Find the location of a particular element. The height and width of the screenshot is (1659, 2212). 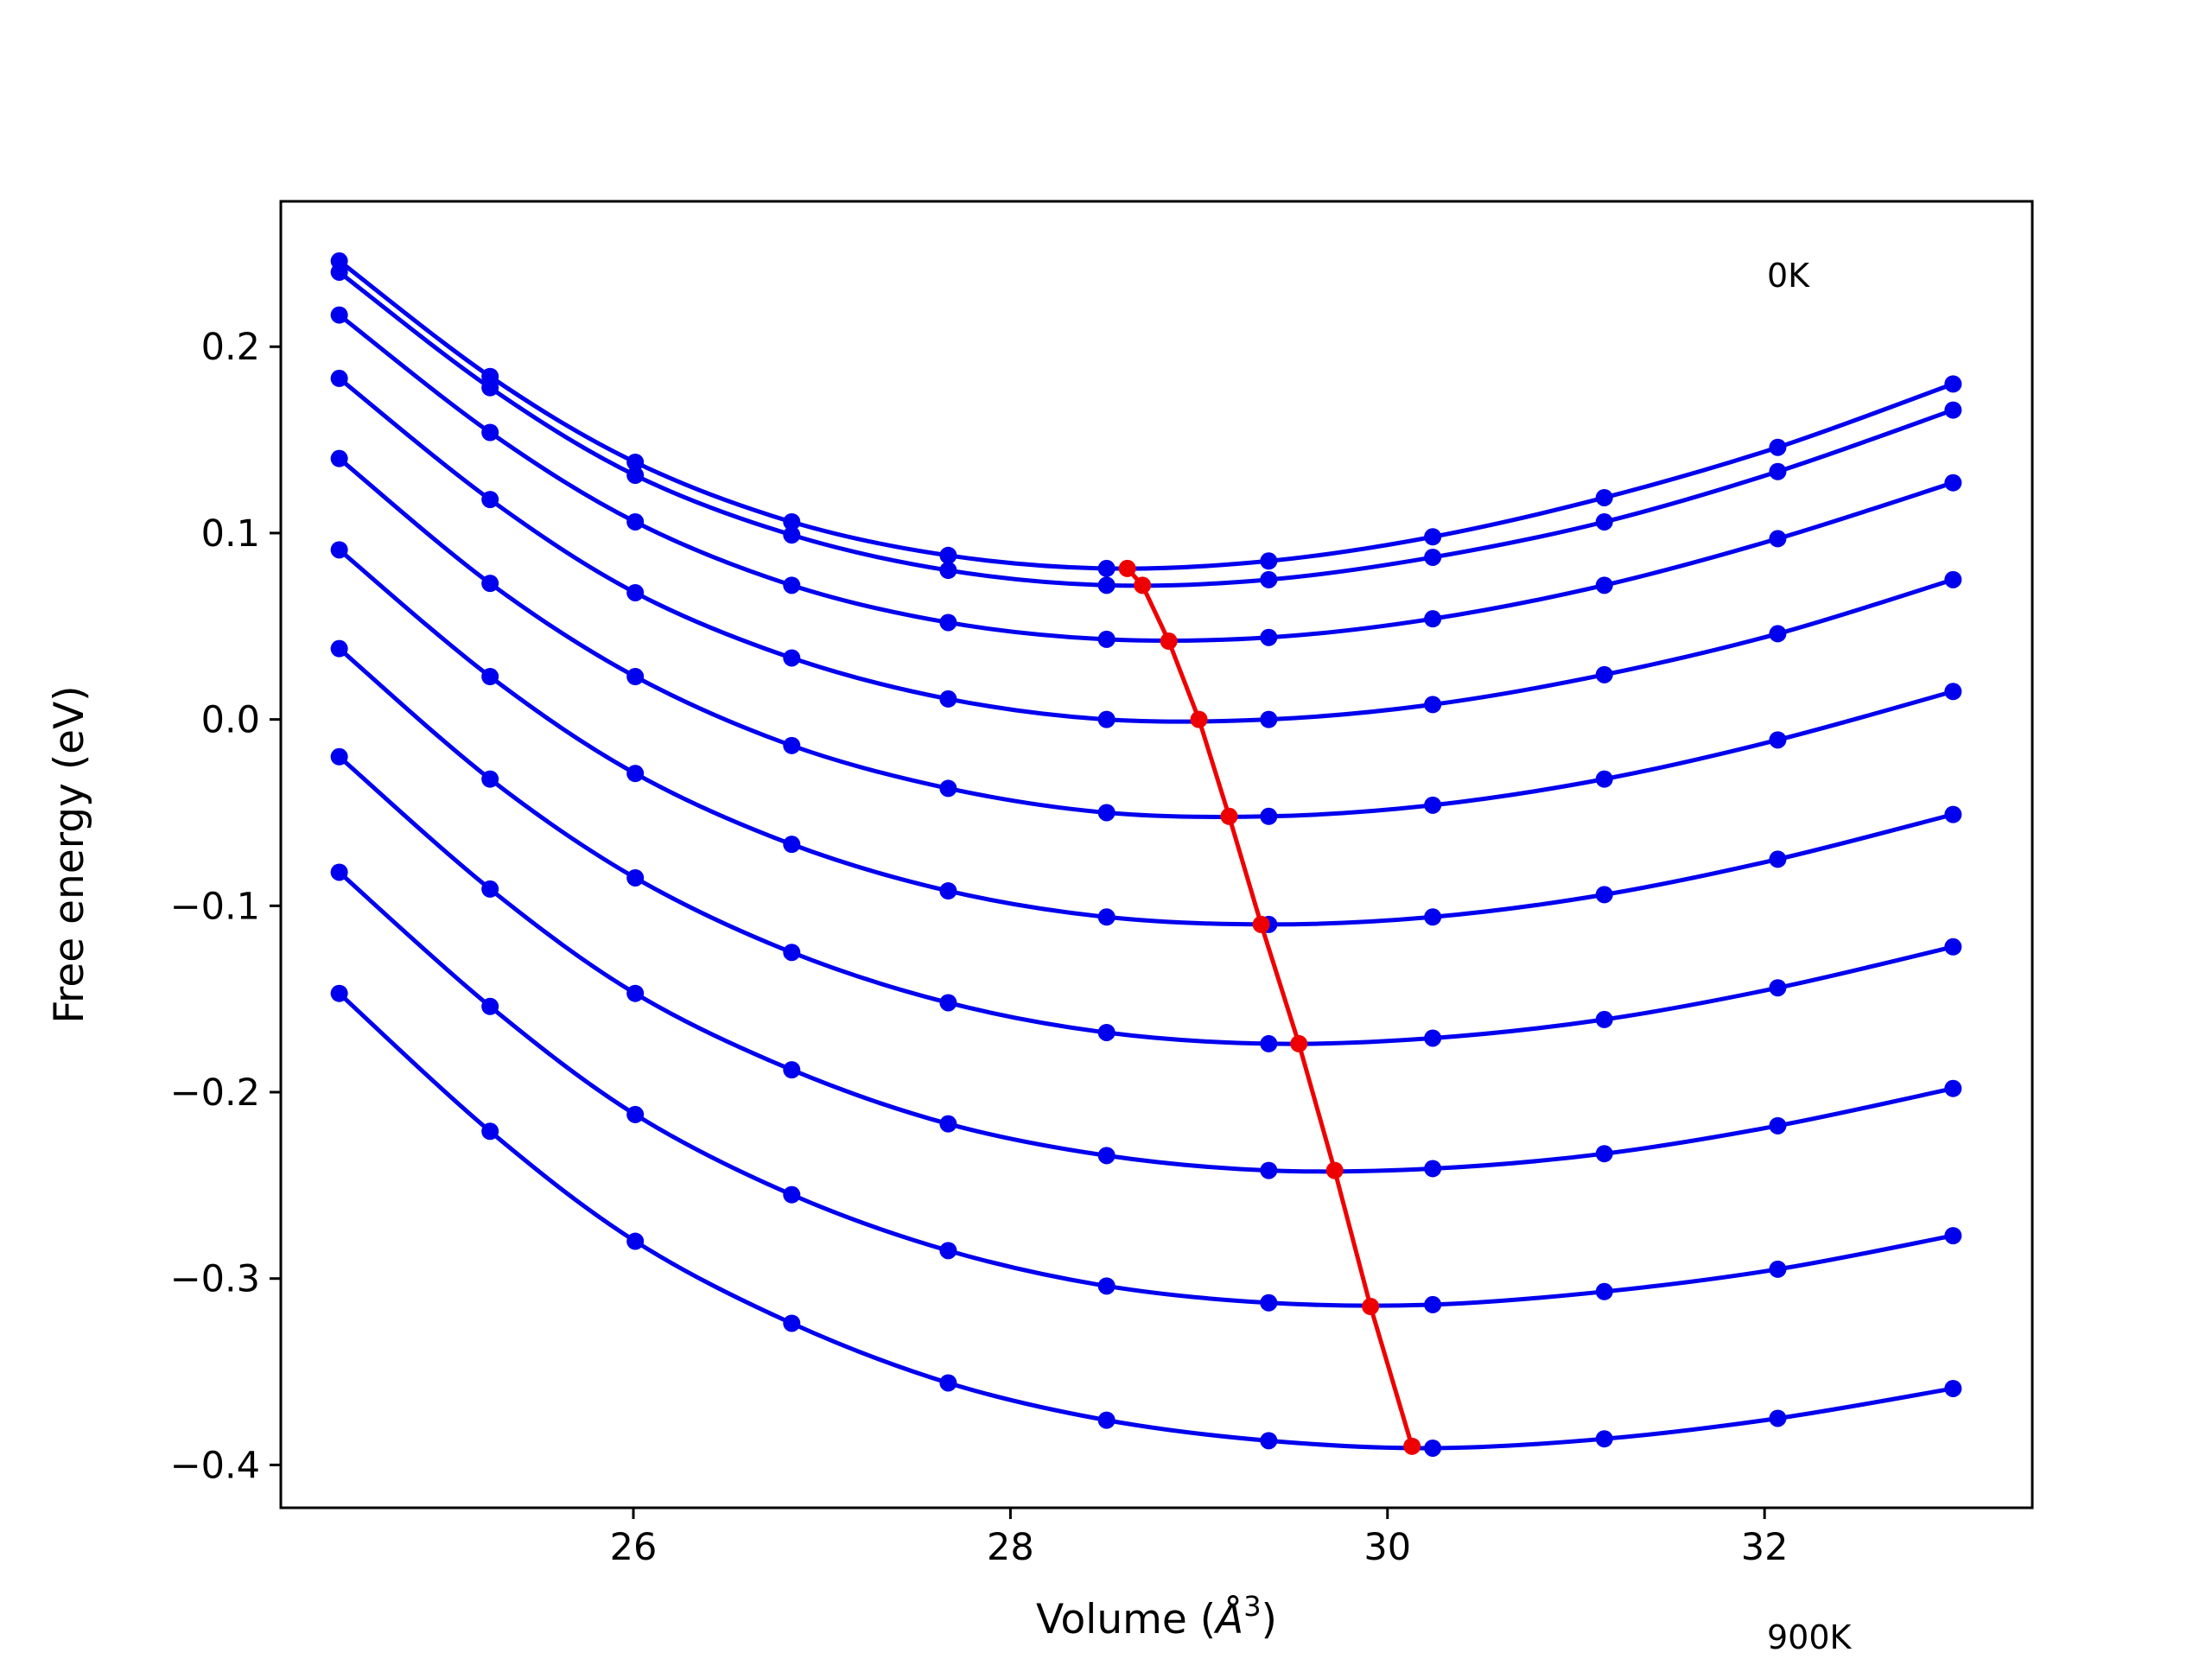

x-axis-ticks: 26 28 30 32 is located at coordinates (1199, 1538).